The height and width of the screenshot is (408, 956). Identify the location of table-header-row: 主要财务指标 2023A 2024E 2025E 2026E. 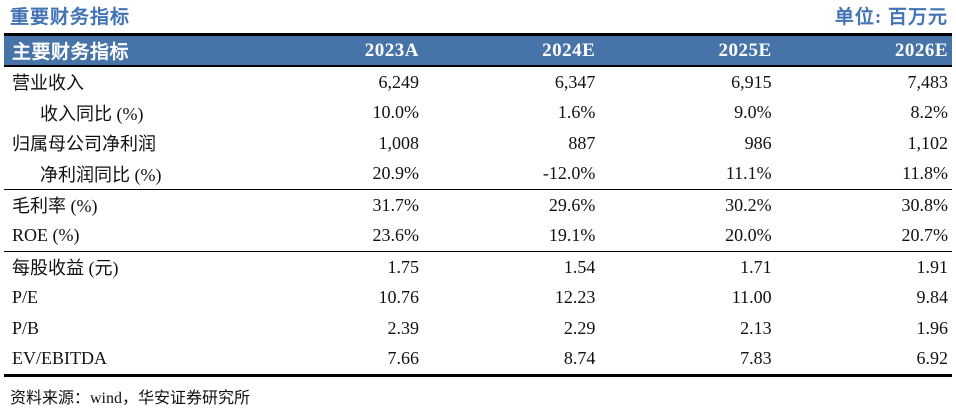
(478, 50).